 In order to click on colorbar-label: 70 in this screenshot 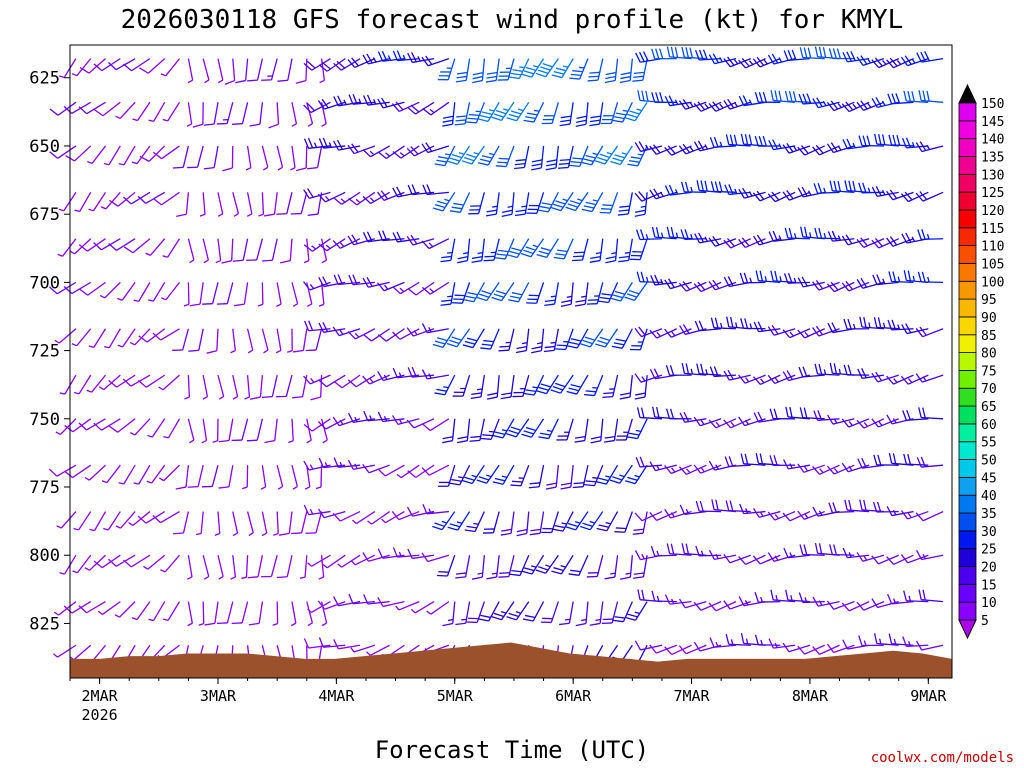, I will do `click(989, 389)`.